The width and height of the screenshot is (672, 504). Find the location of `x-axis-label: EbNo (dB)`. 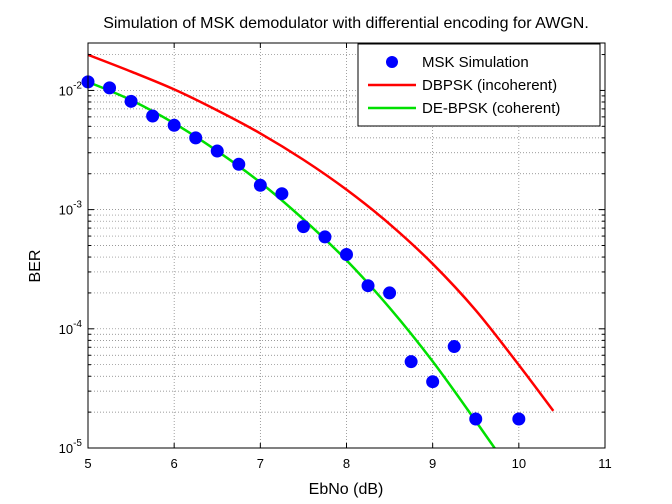

x-axis-label: EbNo (dB) is located at coordinates (346, 489).